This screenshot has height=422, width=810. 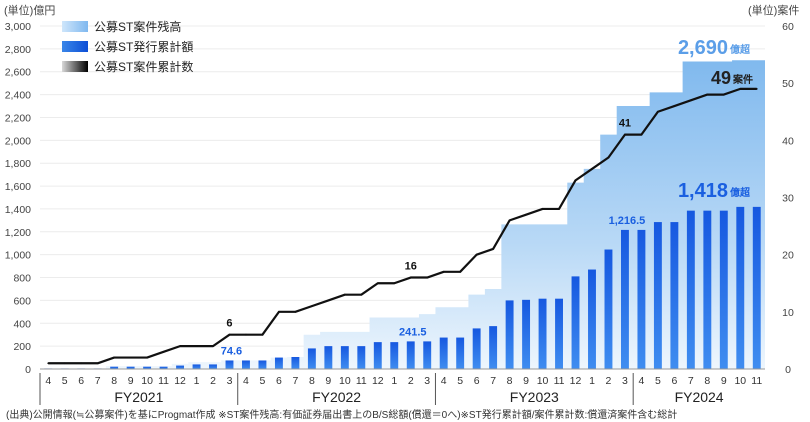 What do you see at coordinates (411, 267) in the screenshot?
I see `line-data-label: 16` at bounding box center [411, 267].